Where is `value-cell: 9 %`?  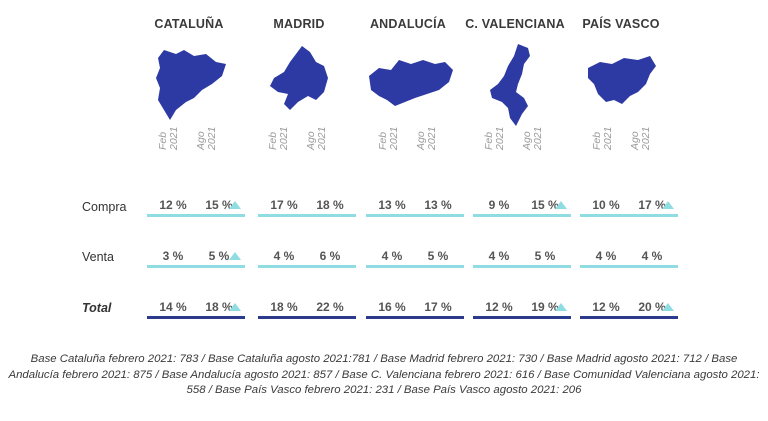 value-cell: 9 % is located at coordinates (499, 205).